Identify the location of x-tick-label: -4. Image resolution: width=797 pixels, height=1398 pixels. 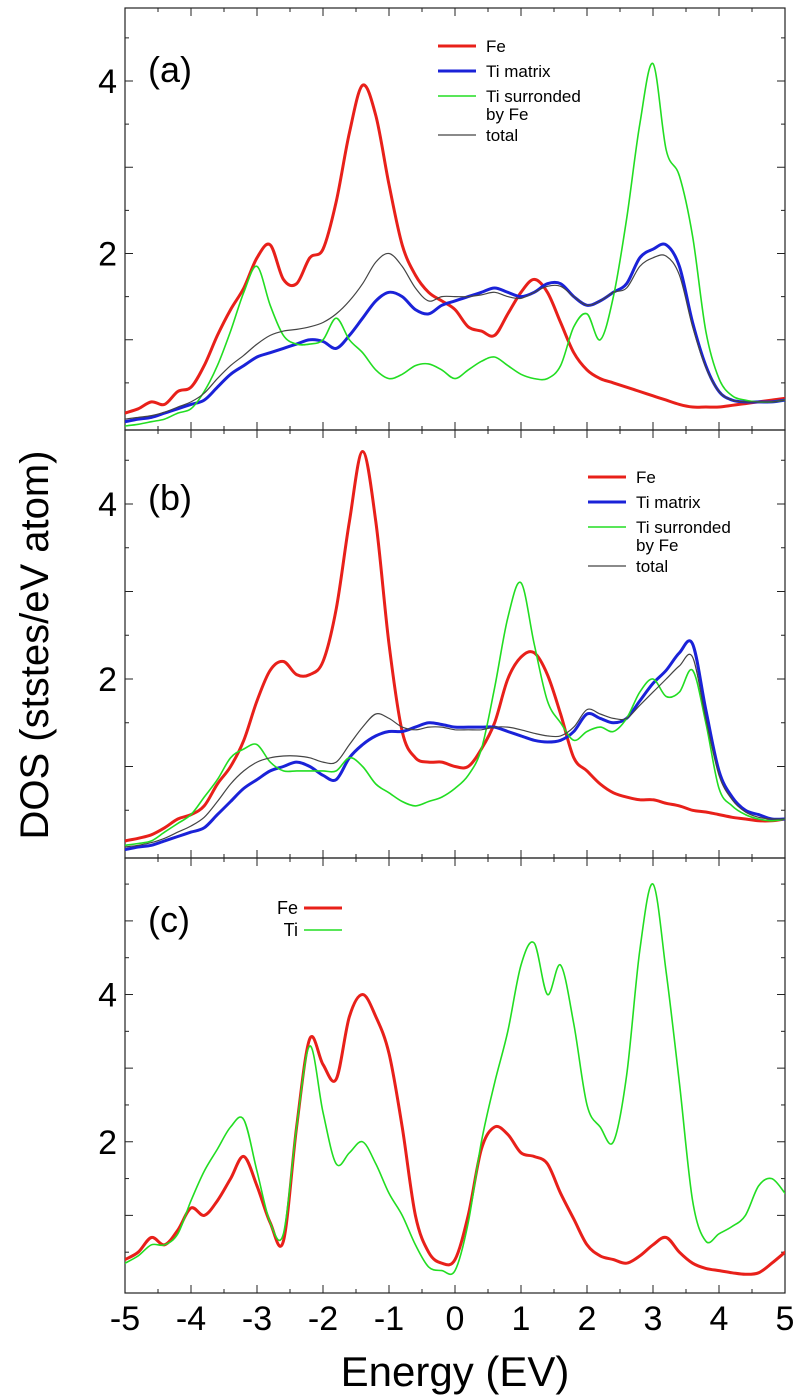
(191, 1319).